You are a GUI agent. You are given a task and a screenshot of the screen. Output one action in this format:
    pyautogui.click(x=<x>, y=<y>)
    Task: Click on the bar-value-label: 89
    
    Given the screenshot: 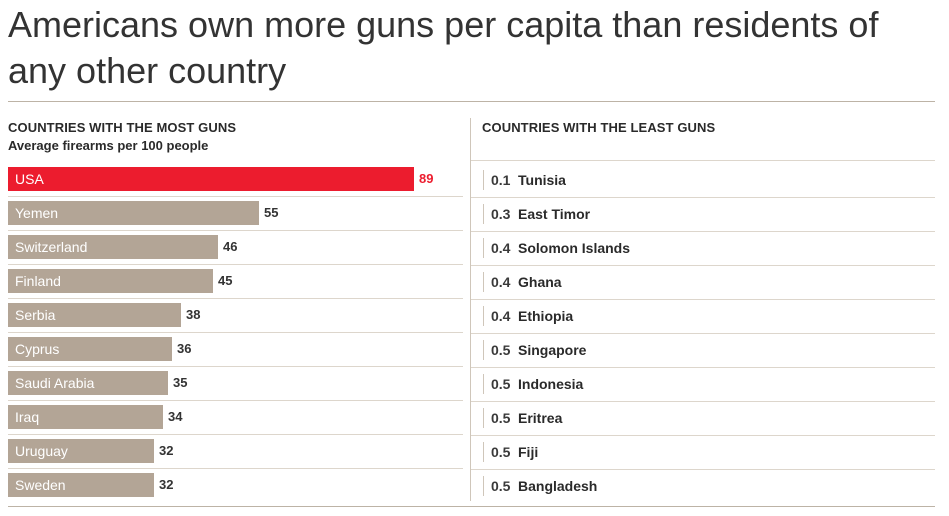 What is the action you would take?
    pyautogui.click(x=426, y=178)
    